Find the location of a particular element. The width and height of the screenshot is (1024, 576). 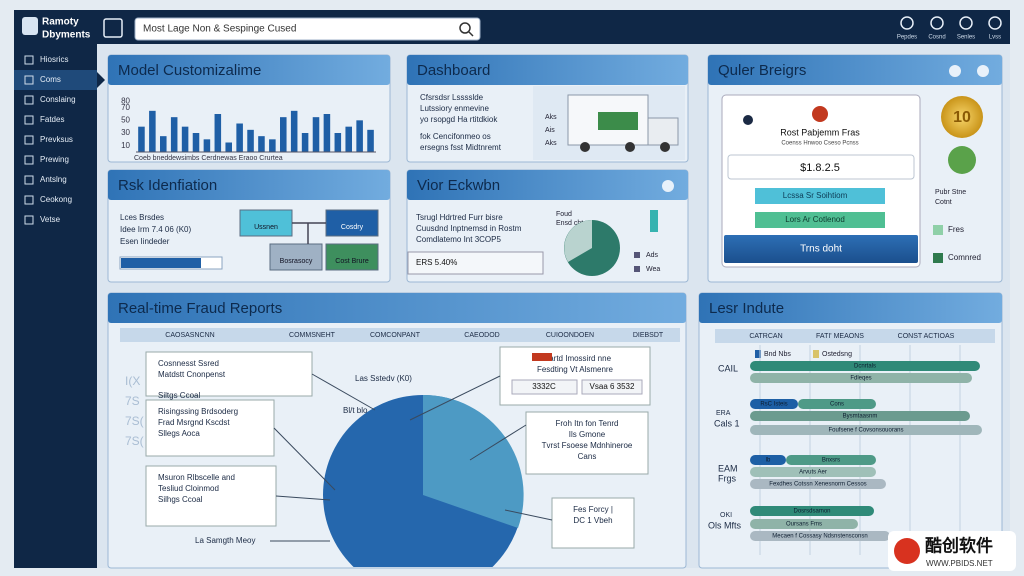

task-label: Cons is located at coordinates (837, 405).